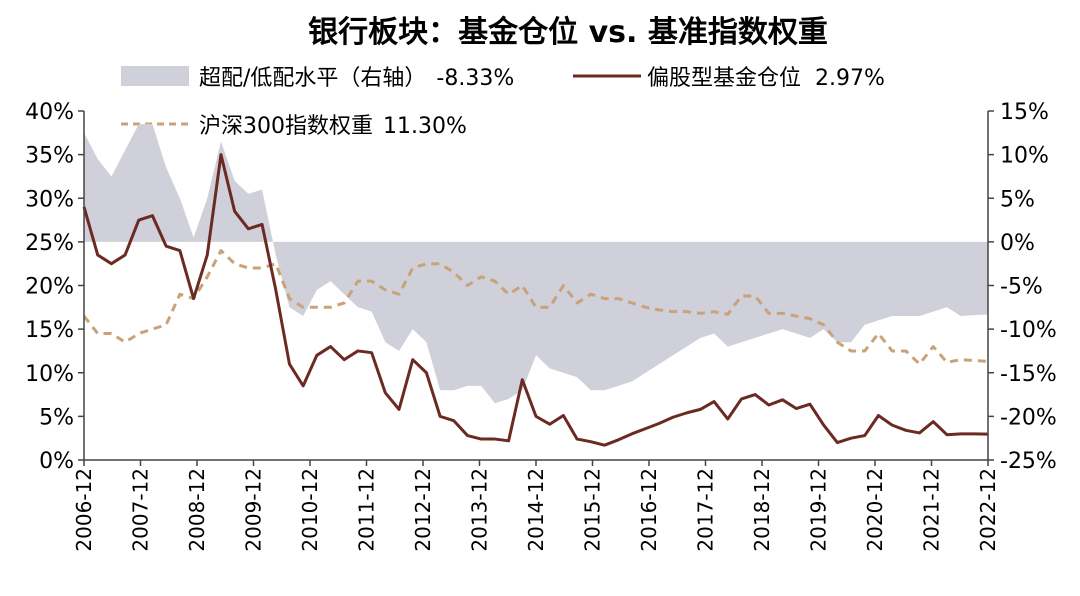 The height and width of the screenshot is (596, 1080). What do you see at coordinates (141, 510) in the screenshot?
I see `x-tick-label: 2007-12` at bounding box center [141, 510].